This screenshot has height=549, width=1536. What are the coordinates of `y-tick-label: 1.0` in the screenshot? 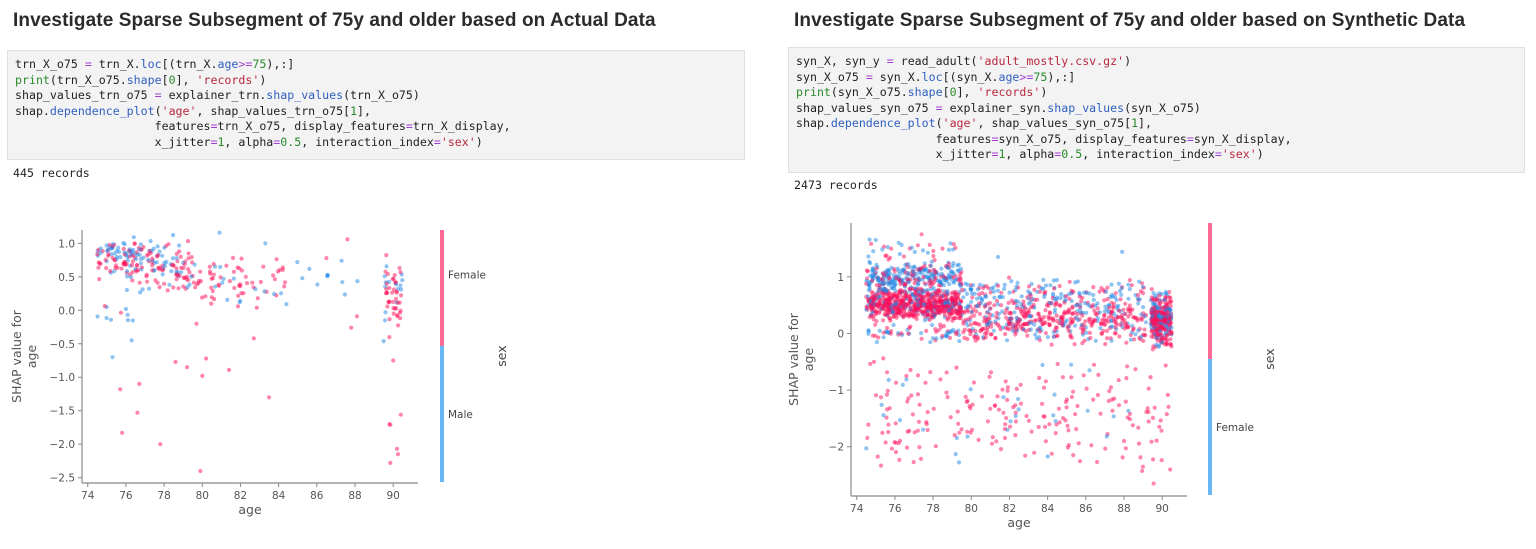 It's located at (66, 244).